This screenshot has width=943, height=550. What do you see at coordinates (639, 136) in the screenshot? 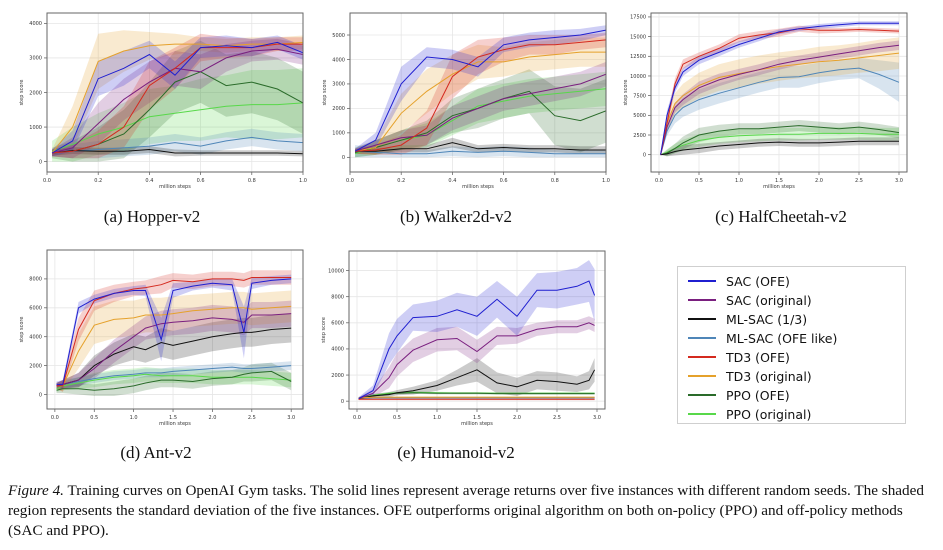
I see `y-tick-label: 2500` at bounding box center [639, 136].